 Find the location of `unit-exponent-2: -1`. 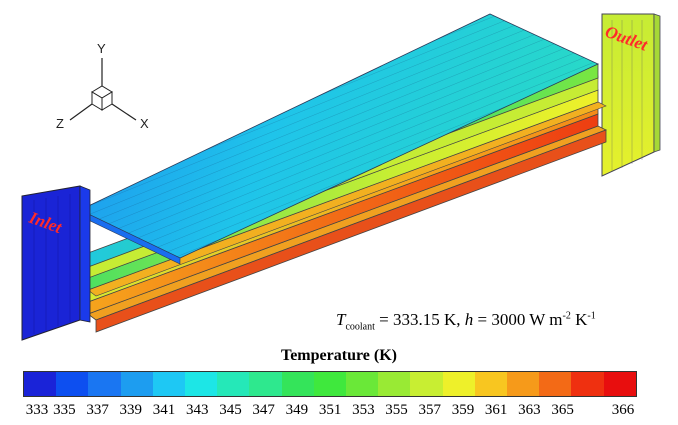

unit-exponent-2: -1 is located at coordinates (591, 316).